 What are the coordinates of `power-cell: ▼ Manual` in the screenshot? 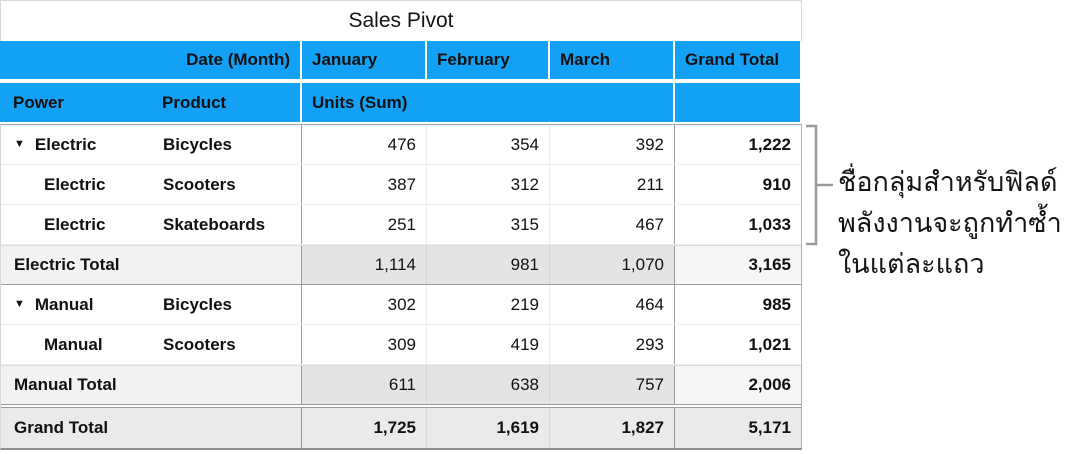 It's located at (76, 304).